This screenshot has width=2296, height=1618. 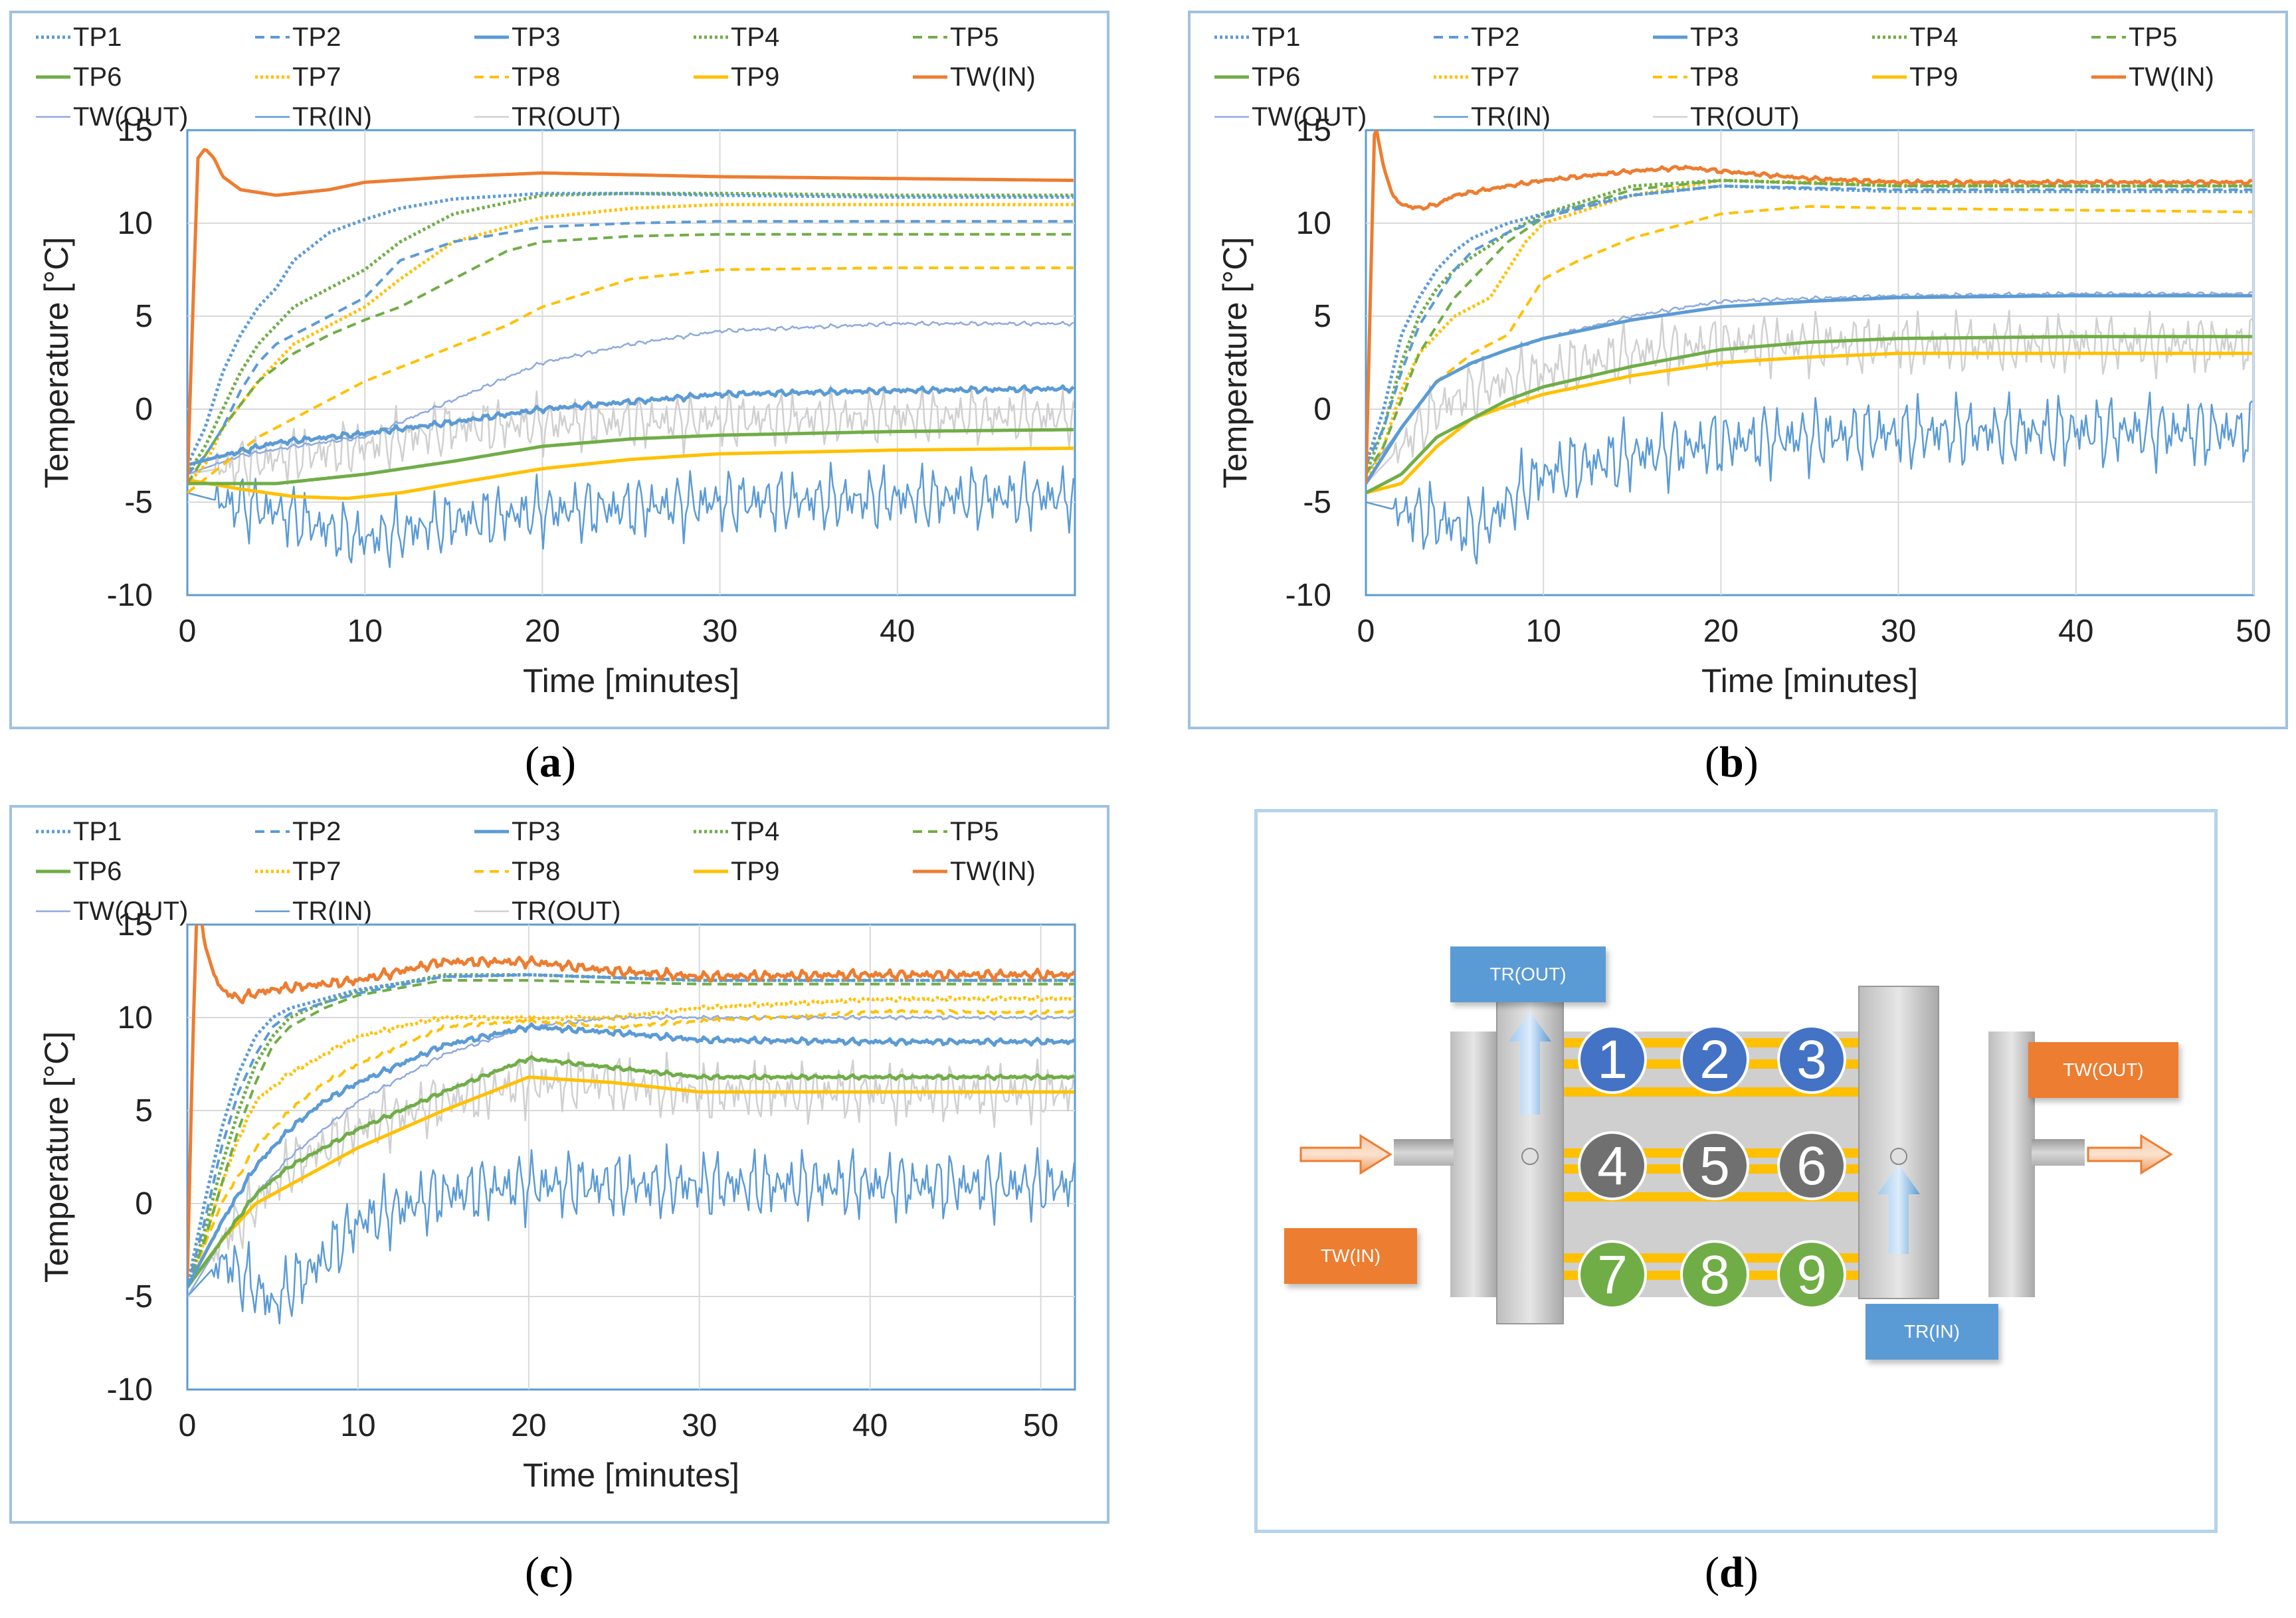 What do you see at coordinates (365, 632) in the screenshot?
I see `x-tick-label: 10` at bounding box center [365, 632].